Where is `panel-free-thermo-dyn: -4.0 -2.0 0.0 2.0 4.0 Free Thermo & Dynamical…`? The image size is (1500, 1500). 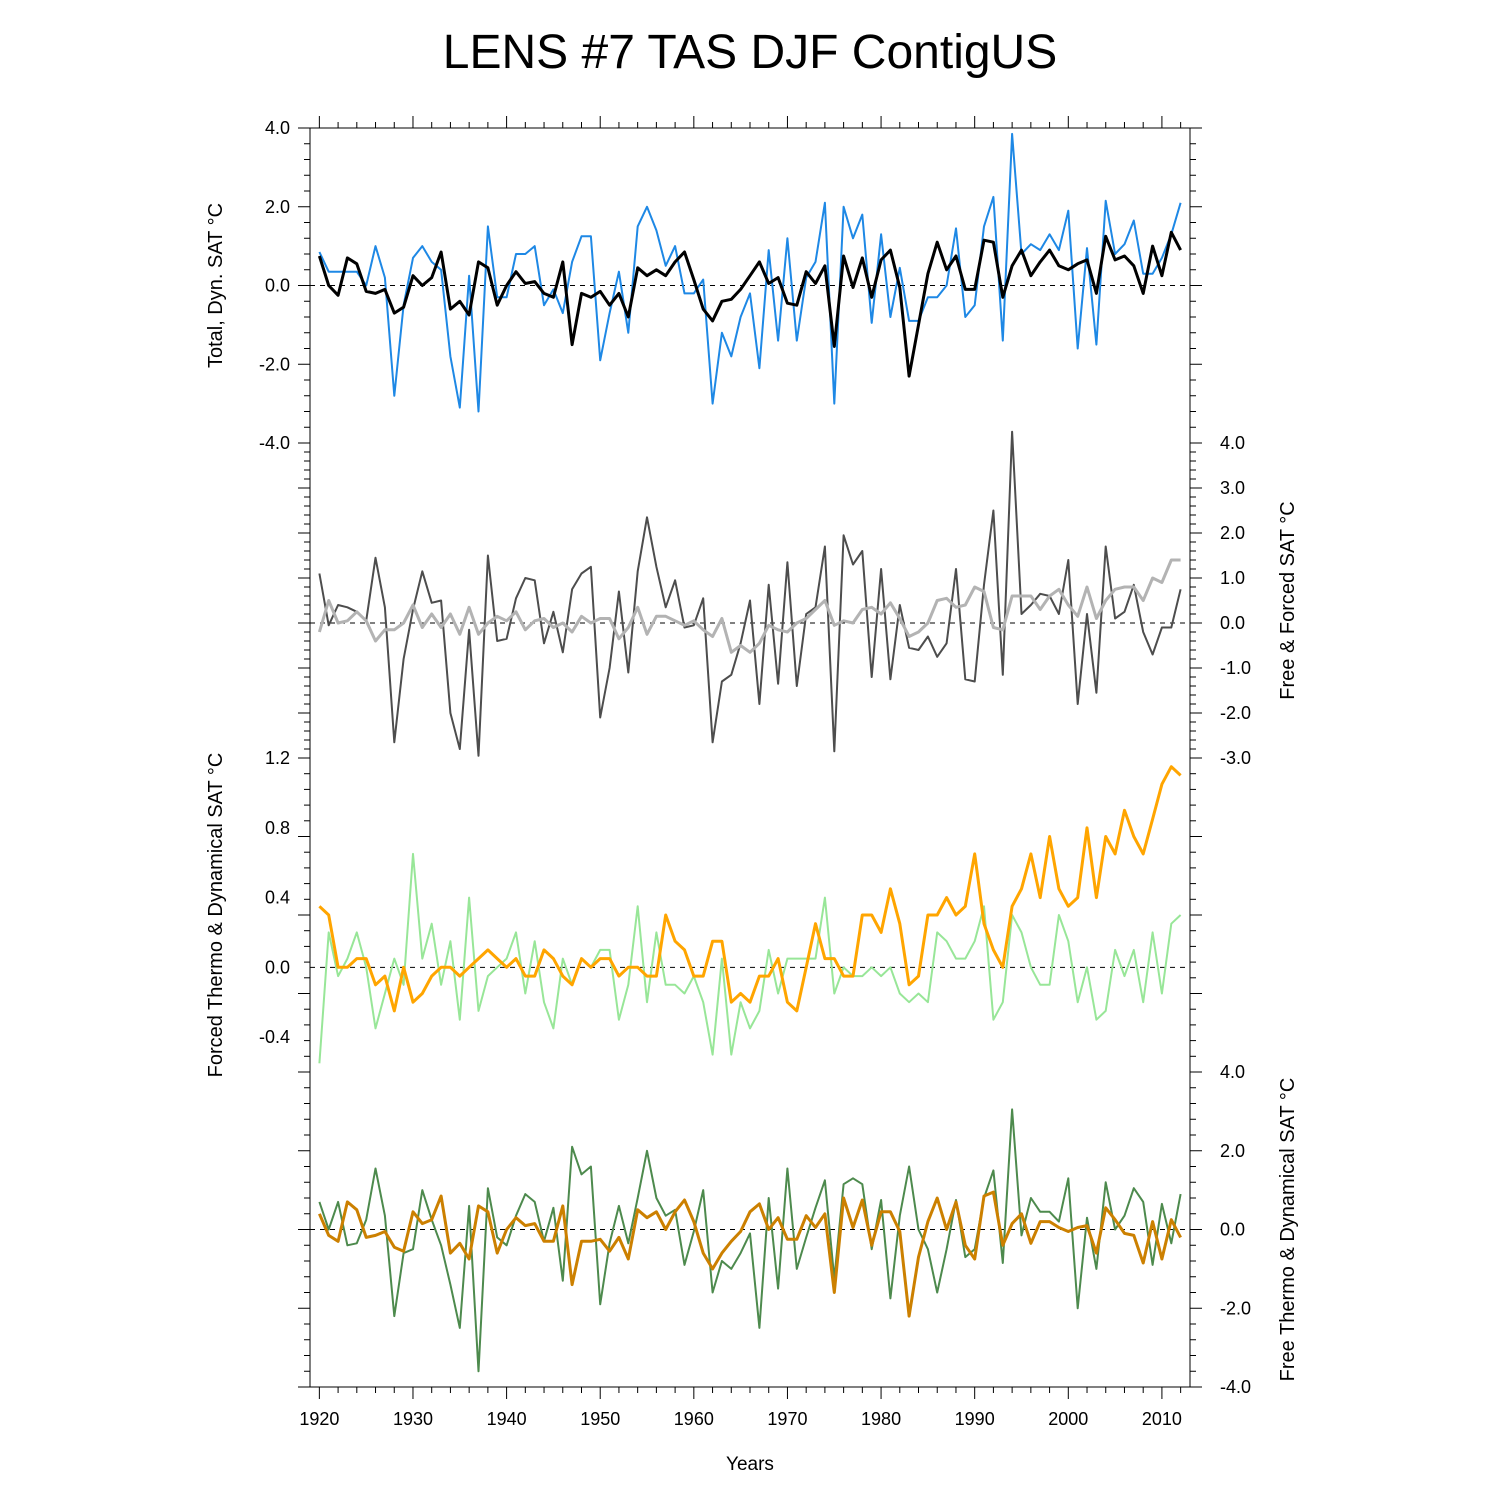
panel-free-thermo-dyn: -4.0 -2.0 0.0 2.0 4.0 Free Thermo & Dynamical… is located at coordinates (798, 1229).